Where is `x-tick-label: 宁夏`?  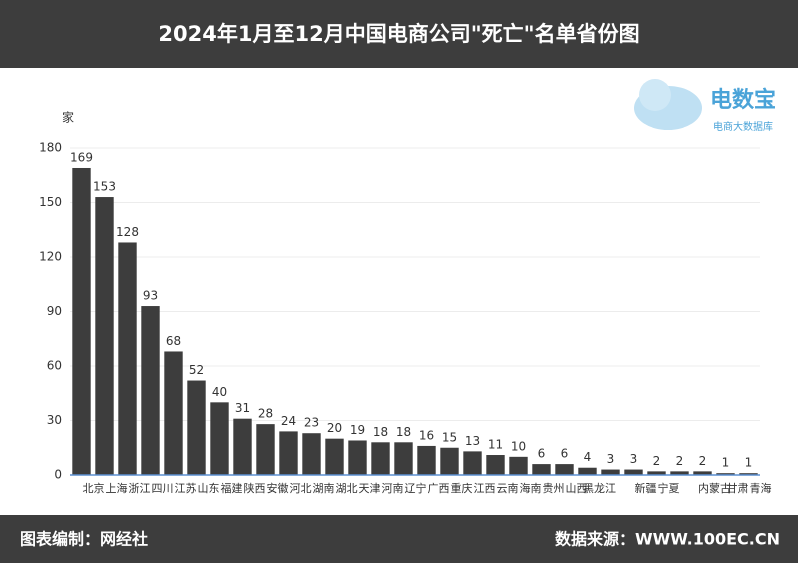 x-tick-label: 宁夏 is located at coordinates (669, 488).